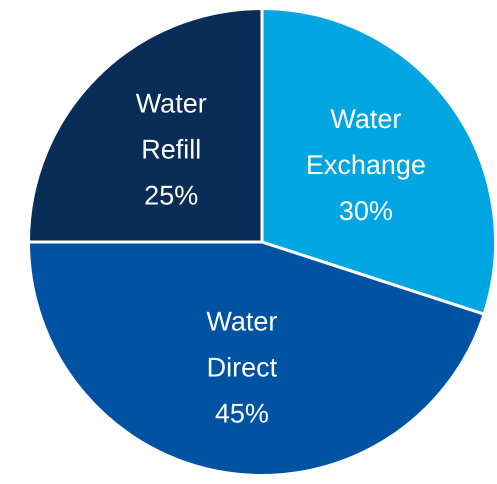 Image resolution: width=497 pixels, height=484 pixels. I want to click on data-label: 30%, so click(365, 211).